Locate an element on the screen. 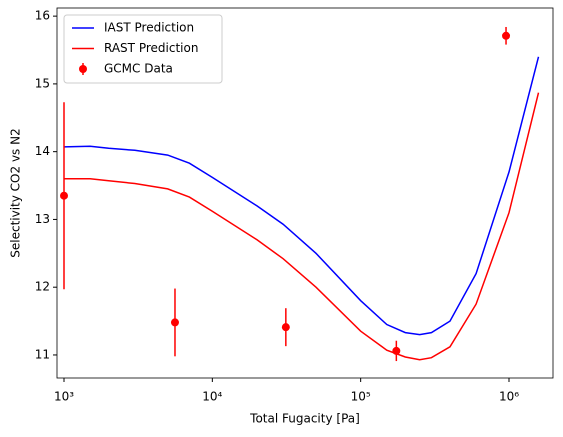 The height and width of the screenshot is (437, 563). legend-box is located at coordinates (143, 49).